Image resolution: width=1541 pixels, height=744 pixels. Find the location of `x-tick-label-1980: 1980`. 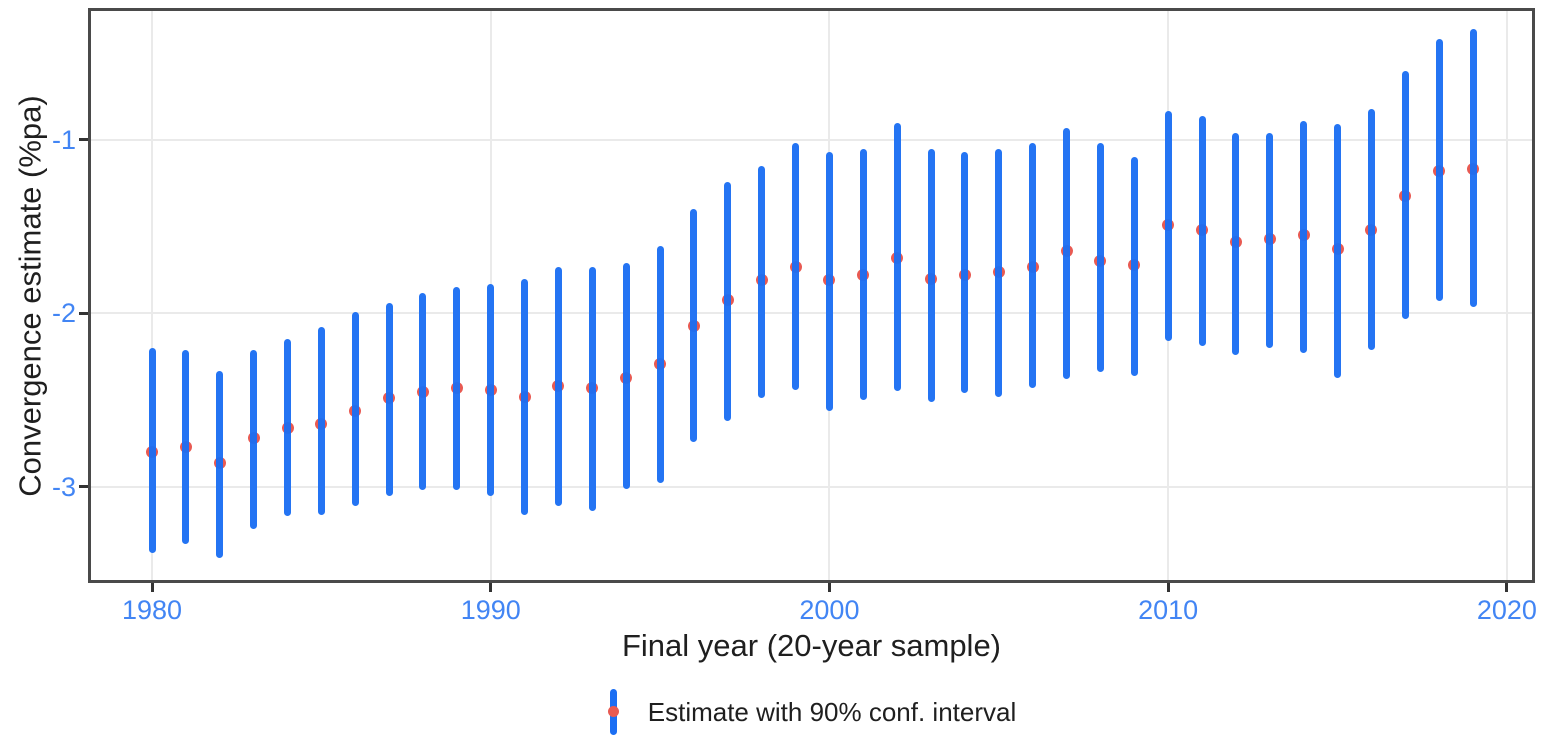

x-tick-label-1980: 1980 is located at coordinates (152, 610).